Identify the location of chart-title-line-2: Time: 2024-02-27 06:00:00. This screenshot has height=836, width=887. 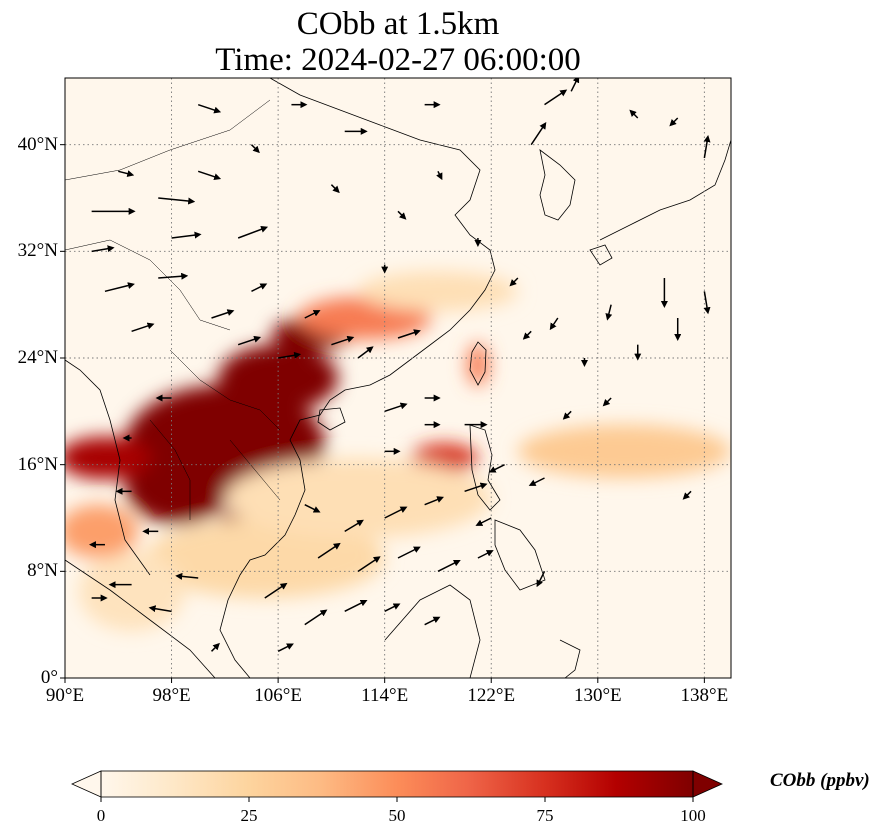
(398, 60).